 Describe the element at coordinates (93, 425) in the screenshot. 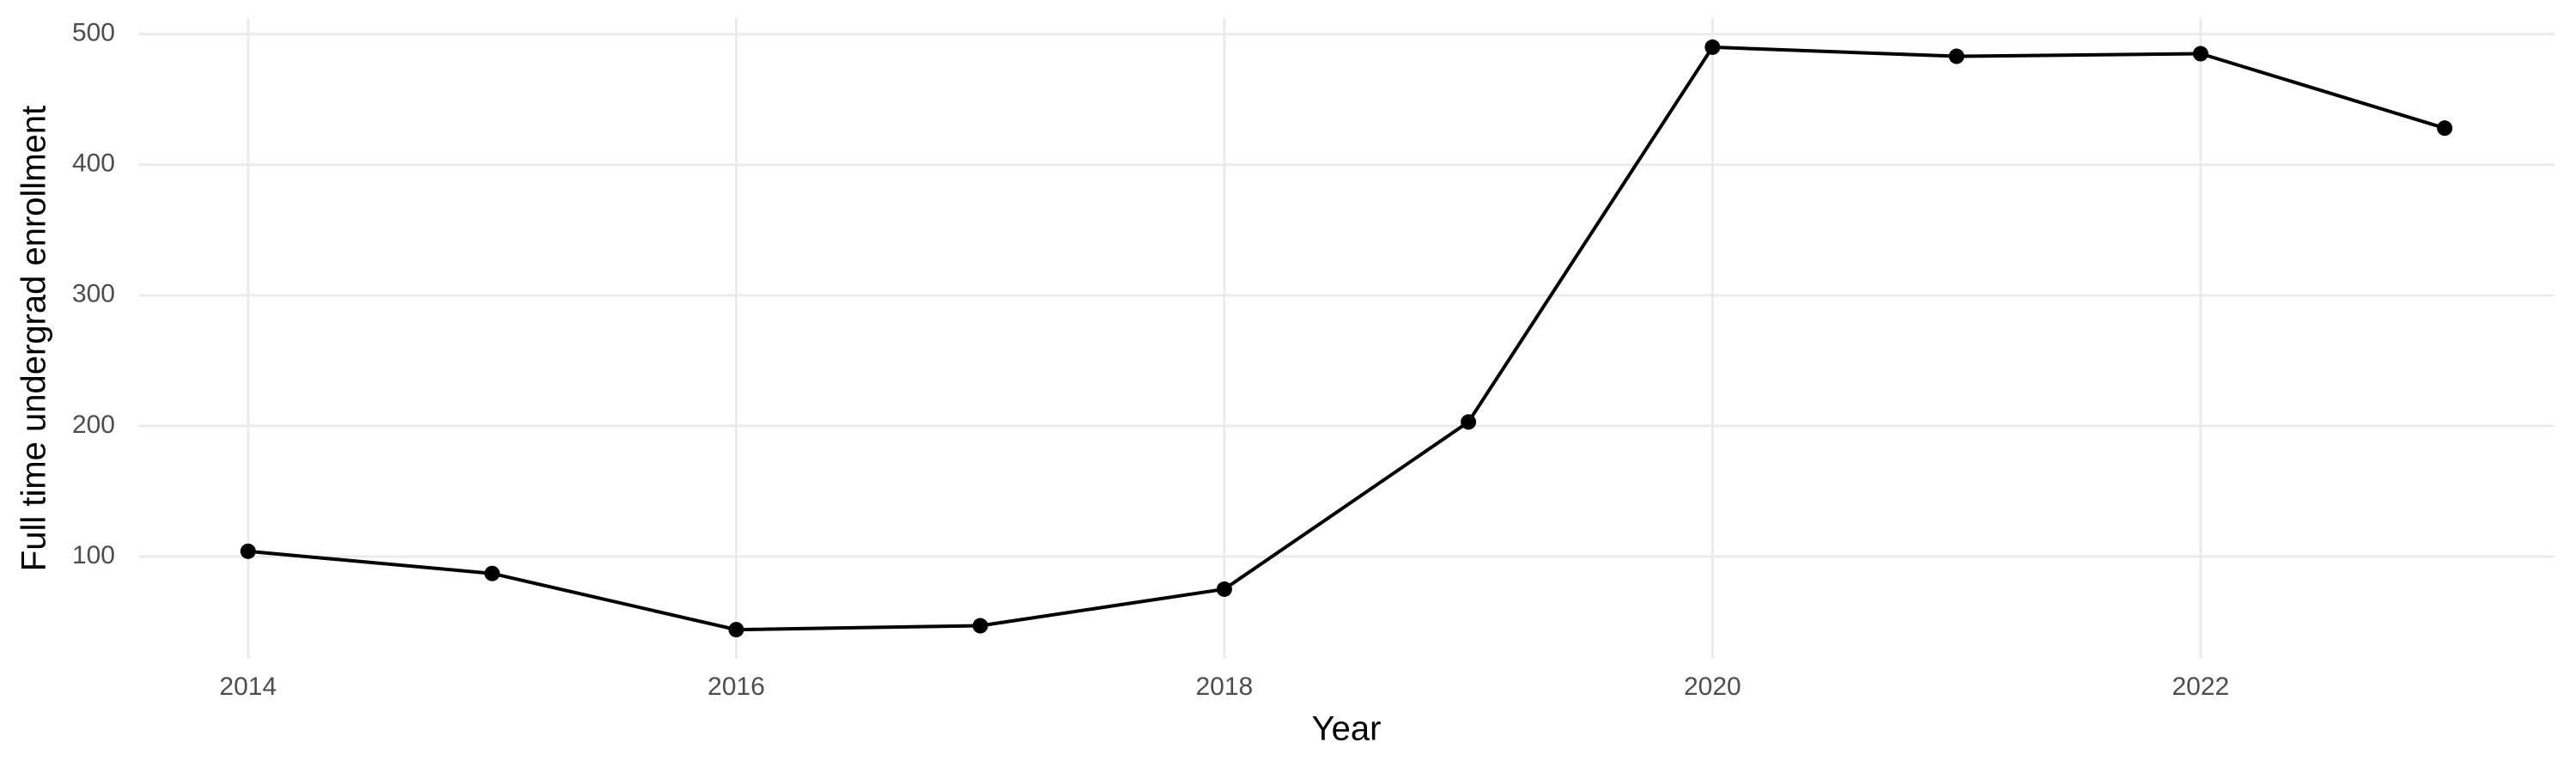

I see `y-tick-label: 200` at that location.